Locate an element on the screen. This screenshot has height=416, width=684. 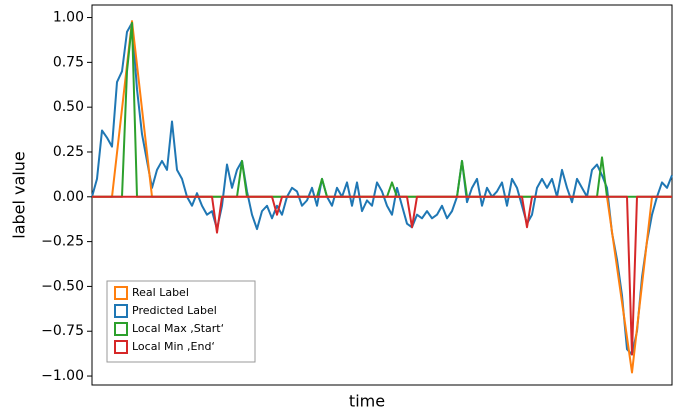
y-tick-label: 0.75 is located at coordinates (68, 62).